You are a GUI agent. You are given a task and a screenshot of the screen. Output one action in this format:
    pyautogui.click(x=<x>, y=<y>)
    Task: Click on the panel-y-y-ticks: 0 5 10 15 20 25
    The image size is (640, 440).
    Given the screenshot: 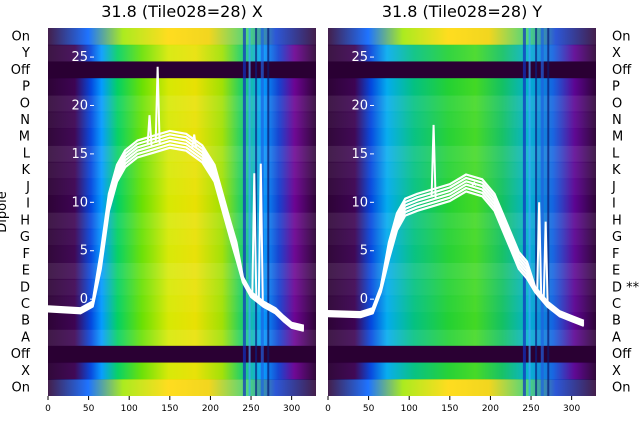 What is the action you would take?
    pyautogui.click(x=362, y=178)
    